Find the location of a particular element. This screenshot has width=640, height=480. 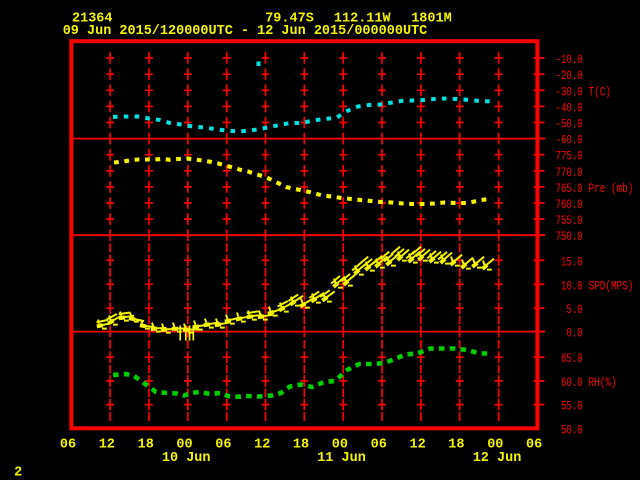

svg-text: 2 is located at coordinates (18, 473).